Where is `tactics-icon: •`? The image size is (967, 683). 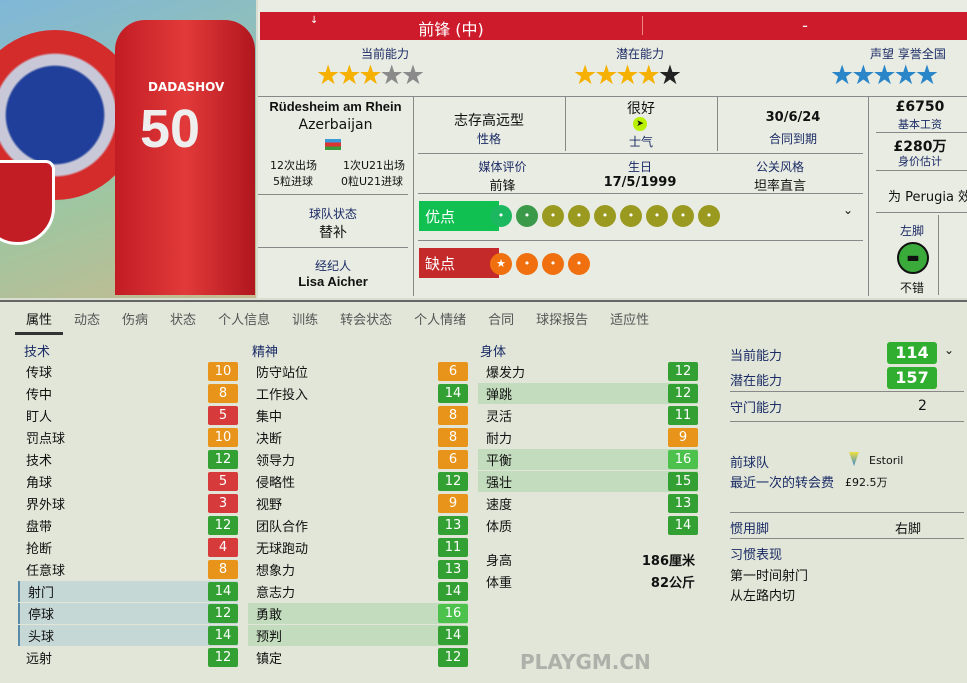
tactics-icon: • is located at coordinates (501, 216).